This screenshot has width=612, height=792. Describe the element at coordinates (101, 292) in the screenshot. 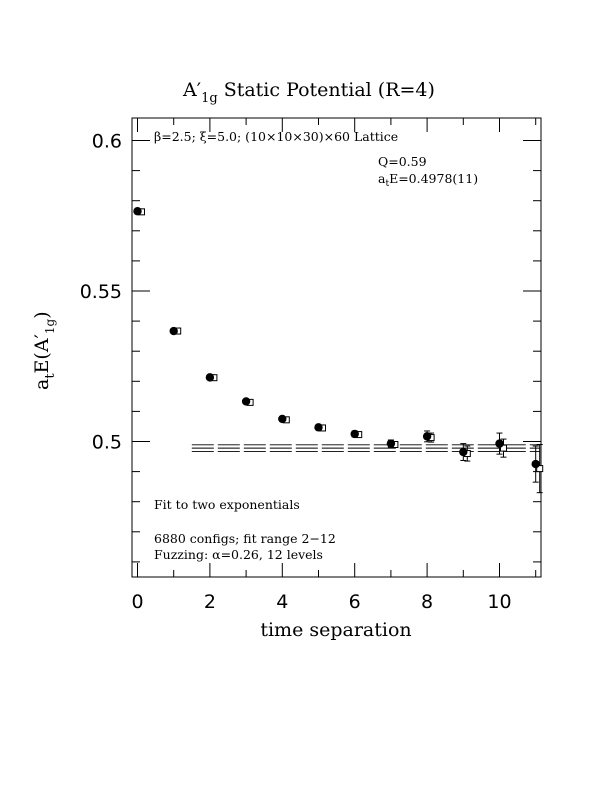

I see `y-tick-label: 0.55` at that location.